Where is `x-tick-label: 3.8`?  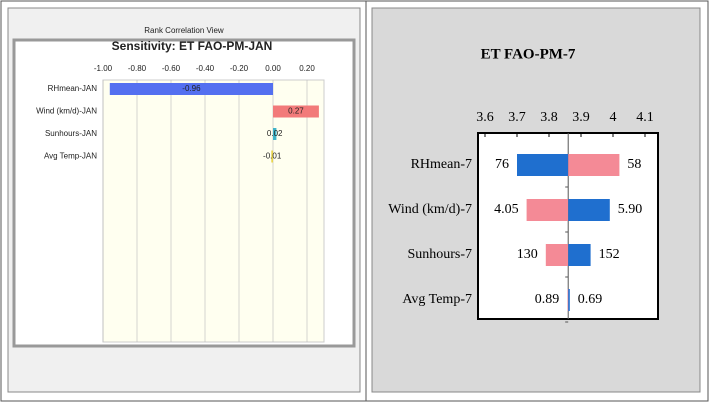 x-tick-label: 3.8 is located at coordinates (549, 117).